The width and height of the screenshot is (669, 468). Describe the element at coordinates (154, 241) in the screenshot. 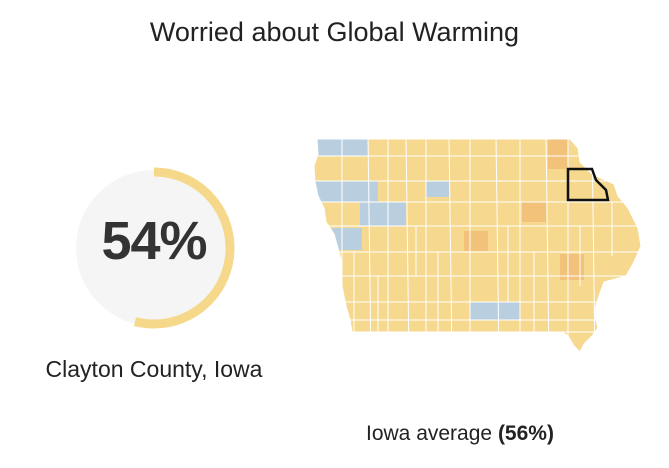

I see `gauge-value: 54%` at that location.